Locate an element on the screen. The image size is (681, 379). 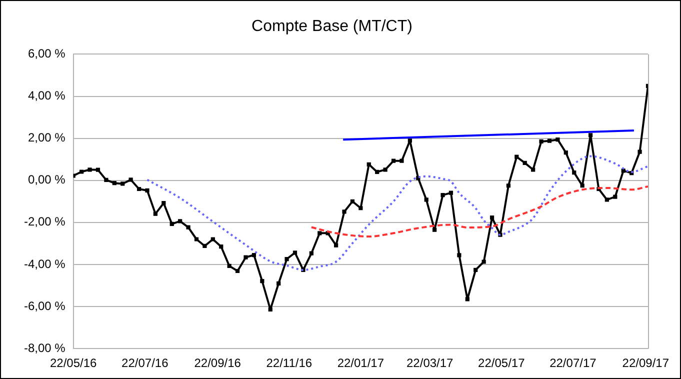
y-tick-label: -2,00 % is located at coordinates (45, 221).